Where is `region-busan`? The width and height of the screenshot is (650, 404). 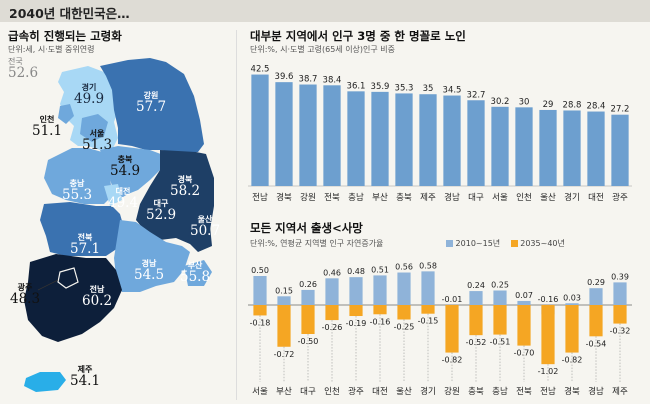
region-busan is located at coordinates (198, 273).